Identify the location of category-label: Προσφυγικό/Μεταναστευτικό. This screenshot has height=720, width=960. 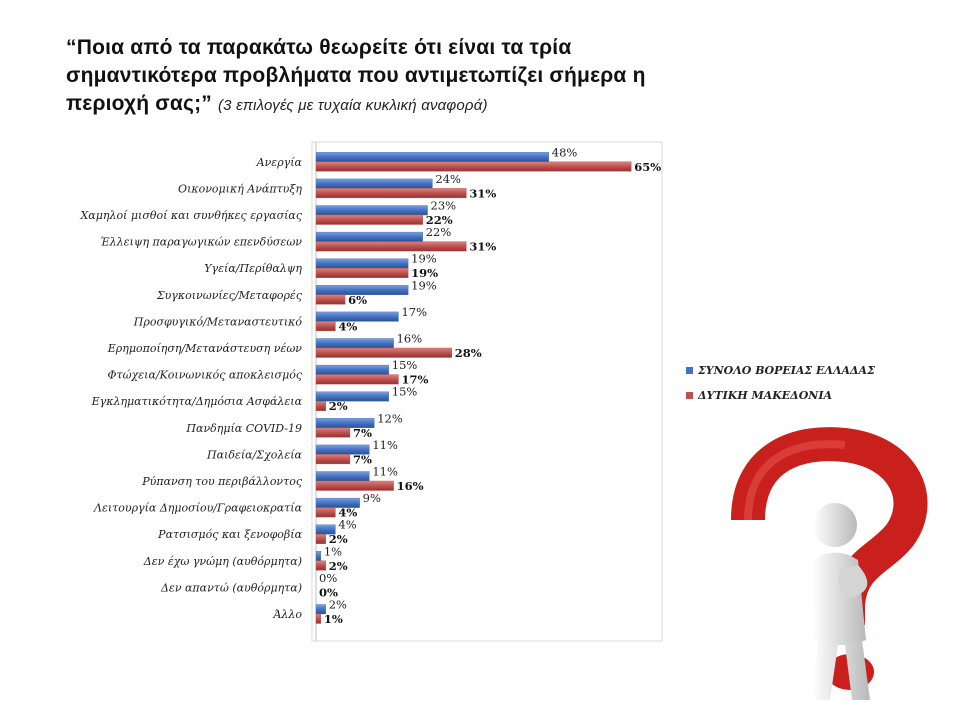
(218, 321).